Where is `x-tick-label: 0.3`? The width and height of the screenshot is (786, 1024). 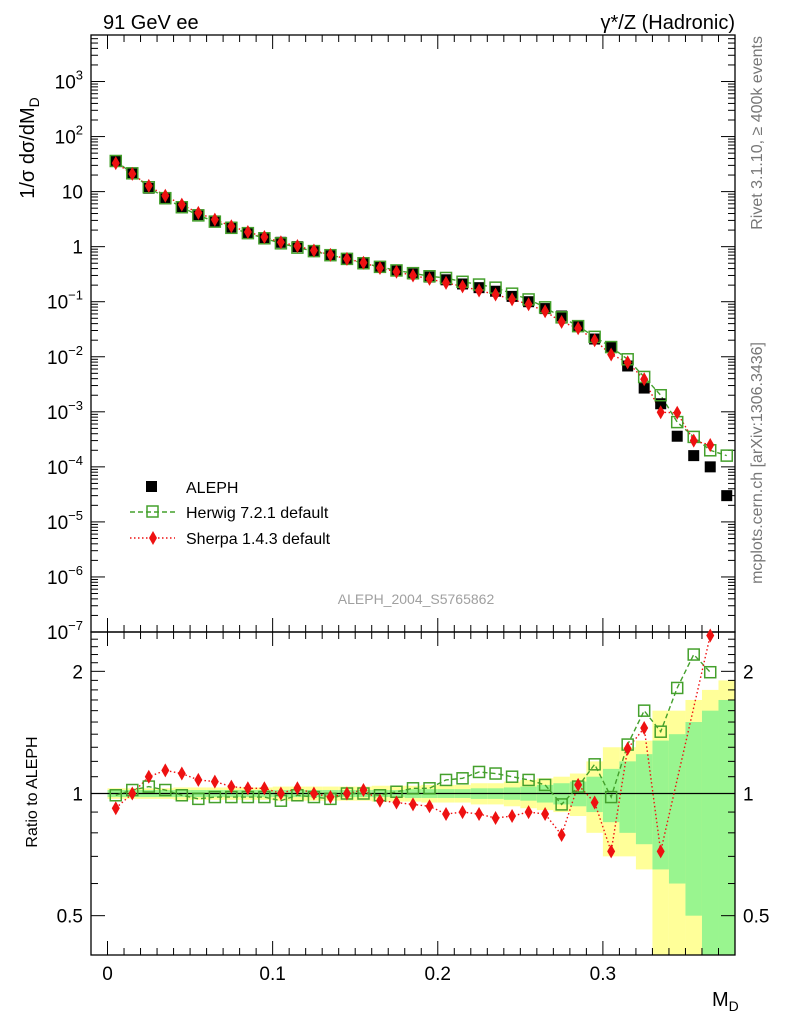
x-tick-label: 0.3 is located at coordinates (603, 974).